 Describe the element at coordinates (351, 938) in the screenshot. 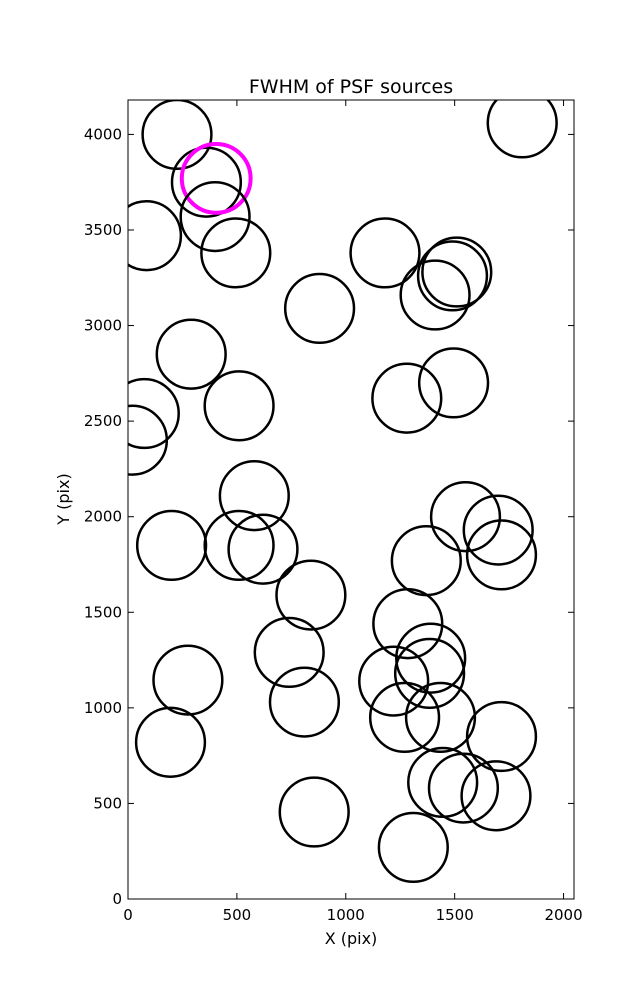

I see `x-axis-label: X (pix)` at that location.